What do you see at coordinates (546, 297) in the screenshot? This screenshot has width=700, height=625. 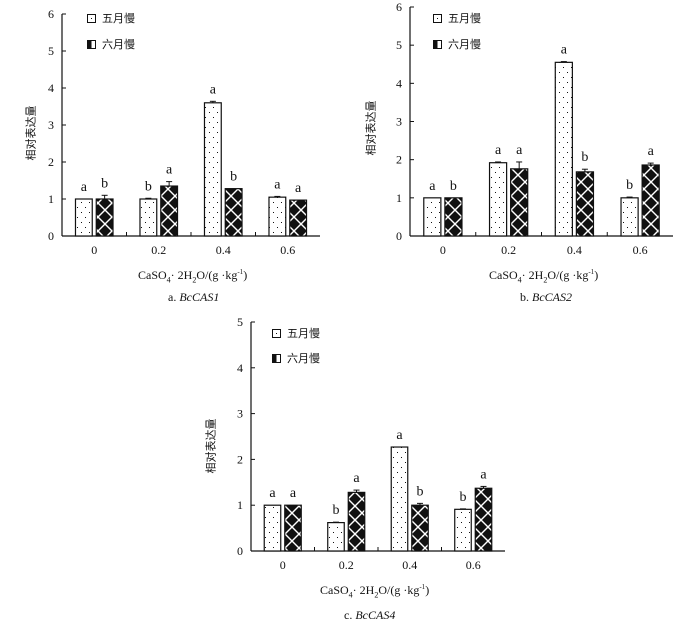 I see `panel-caption: b. BcCAS2` at bounding box center [546, 297].